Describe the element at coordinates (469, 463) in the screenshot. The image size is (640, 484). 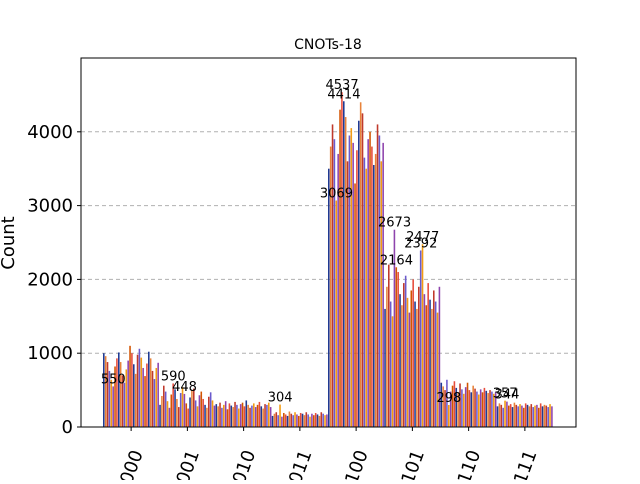
I see `x-tick-label: 110` at that location.